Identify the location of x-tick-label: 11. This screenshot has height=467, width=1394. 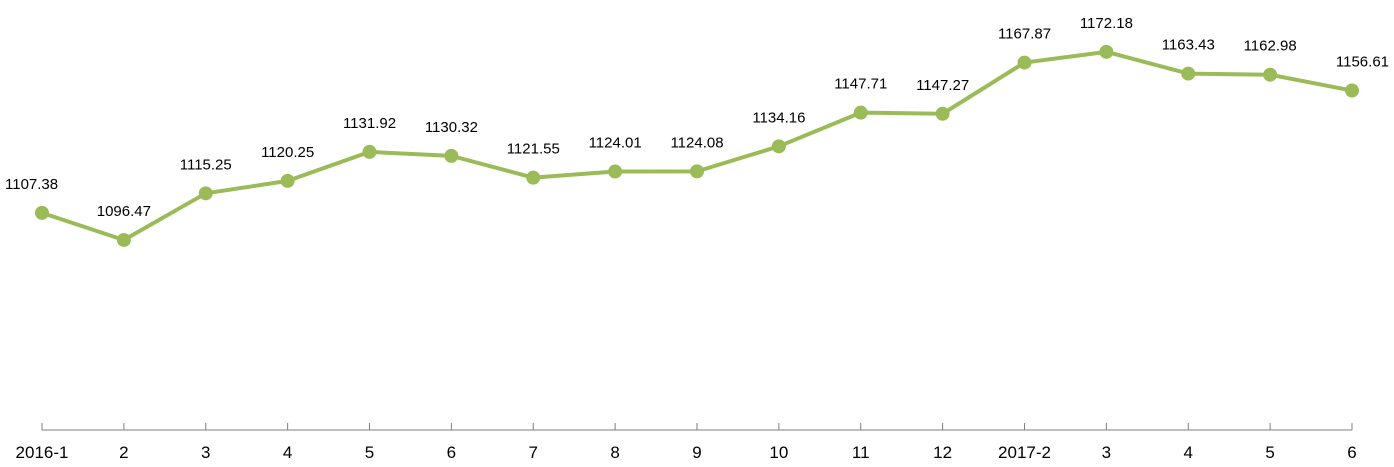
(861, 452).